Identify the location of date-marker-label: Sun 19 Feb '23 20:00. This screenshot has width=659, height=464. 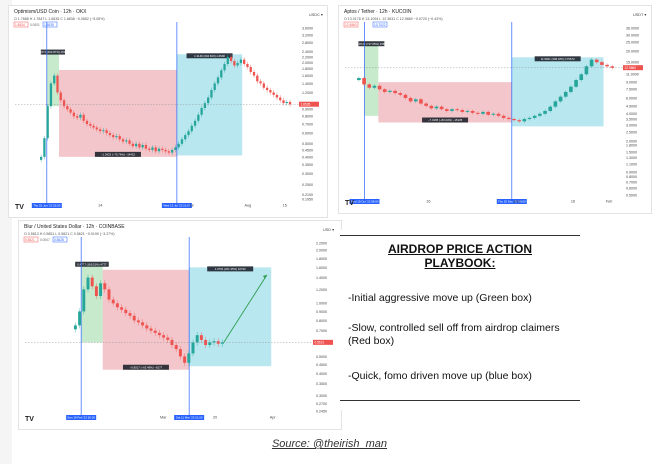
(81, 418).